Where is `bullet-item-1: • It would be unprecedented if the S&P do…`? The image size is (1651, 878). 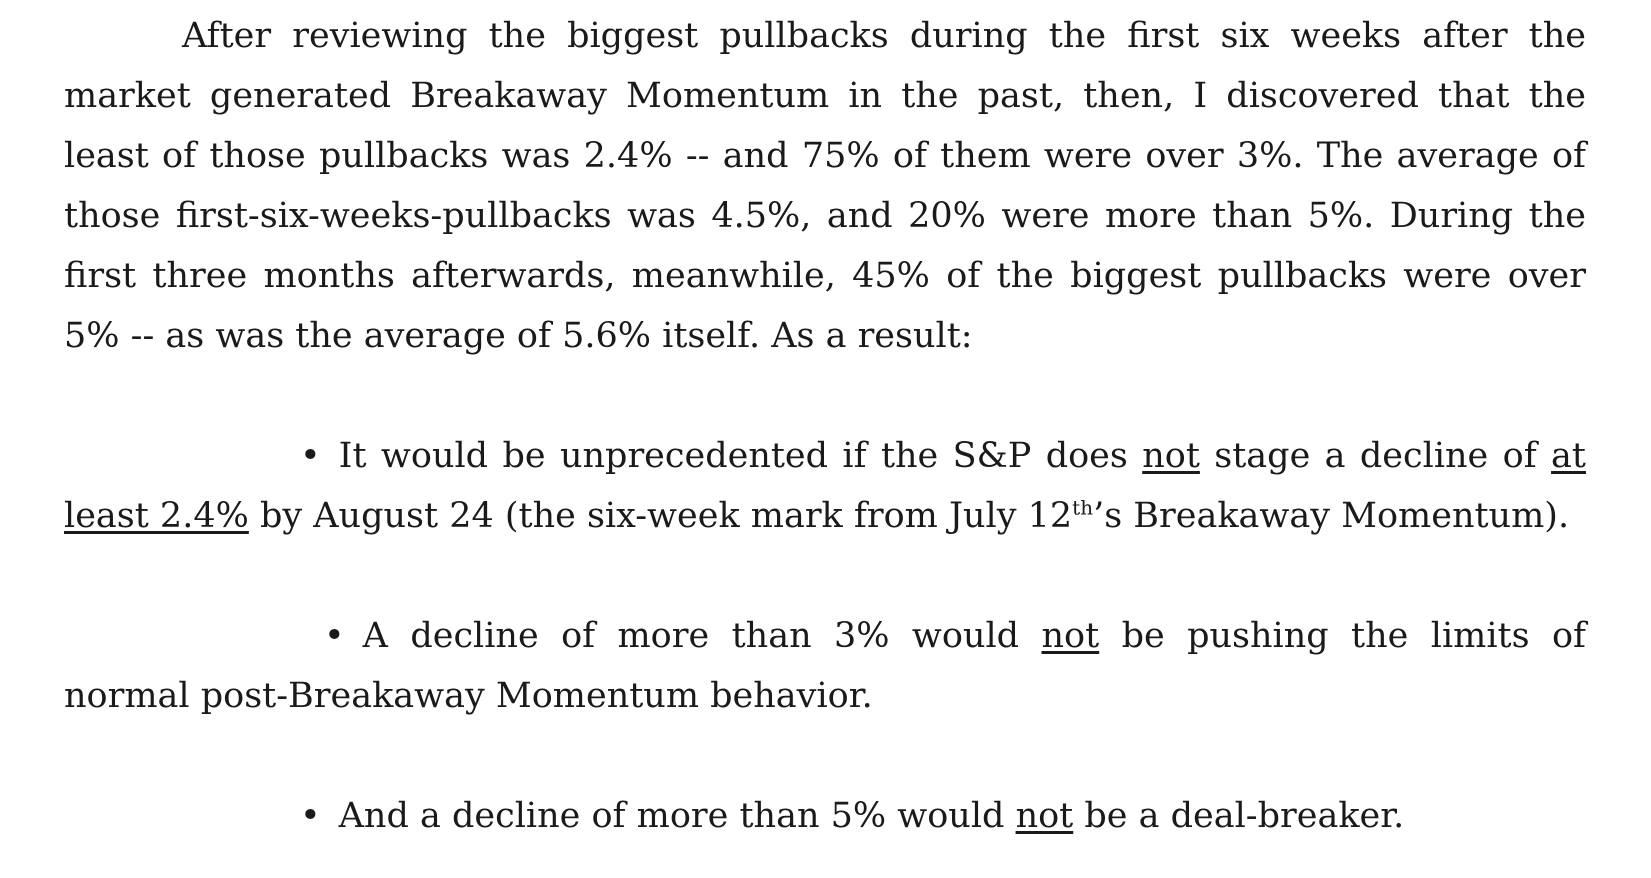
bullet-item-1: • It would be unprecedented if the S&P do… is located at coordinates (825, 486).